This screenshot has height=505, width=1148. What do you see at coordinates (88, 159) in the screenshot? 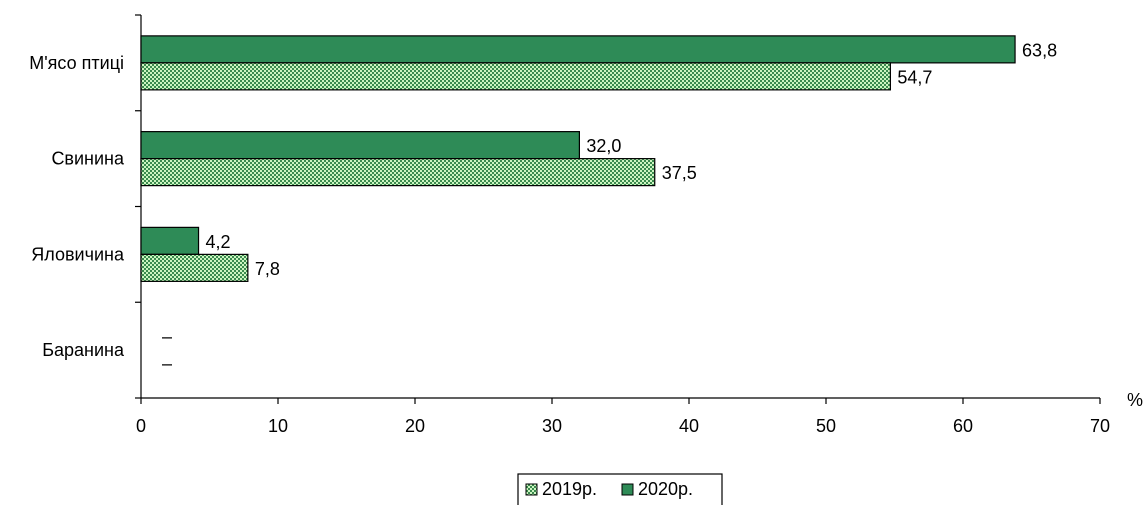
I see `category-label: Свинина` at bounding box center [88, 159].